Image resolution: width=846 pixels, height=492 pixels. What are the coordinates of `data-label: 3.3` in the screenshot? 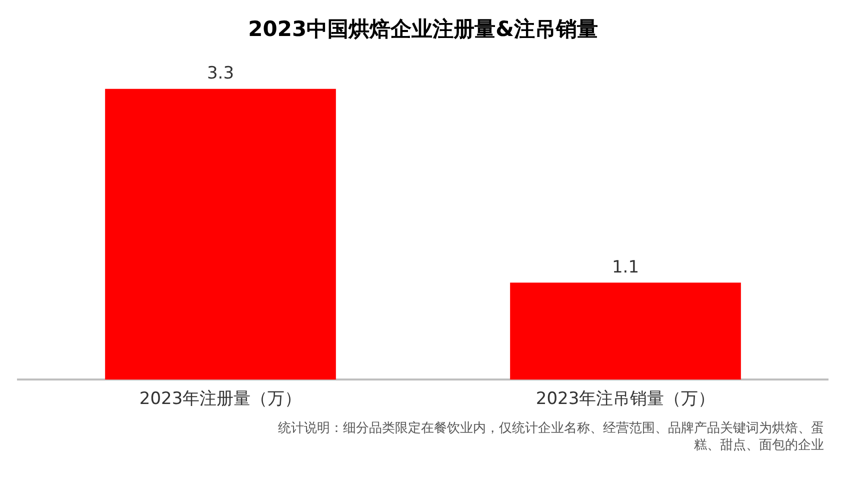 It's located at (220, 74).